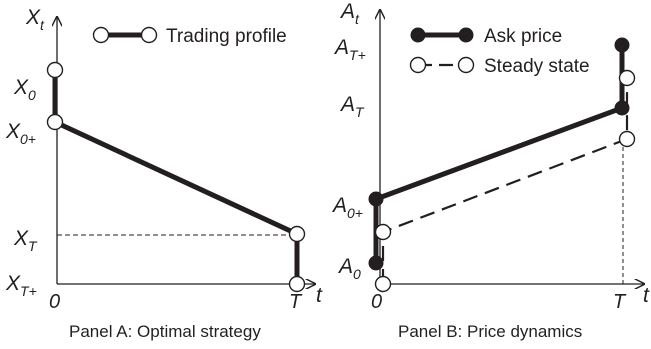  What do you see at coordinates (297, 234) in the screenshot?
I see `panel-a-point-XT` at bounding box center [297, 234].